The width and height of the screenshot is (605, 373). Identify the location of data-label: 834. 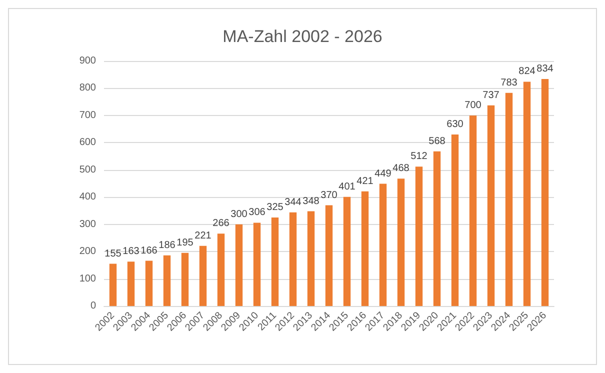
(545, 68).